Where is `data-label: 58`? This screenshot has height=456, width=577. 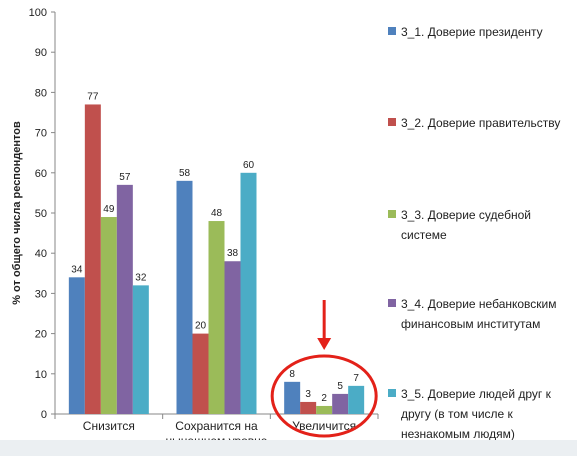
data-label: 58 is located at coordinates (185, 173).